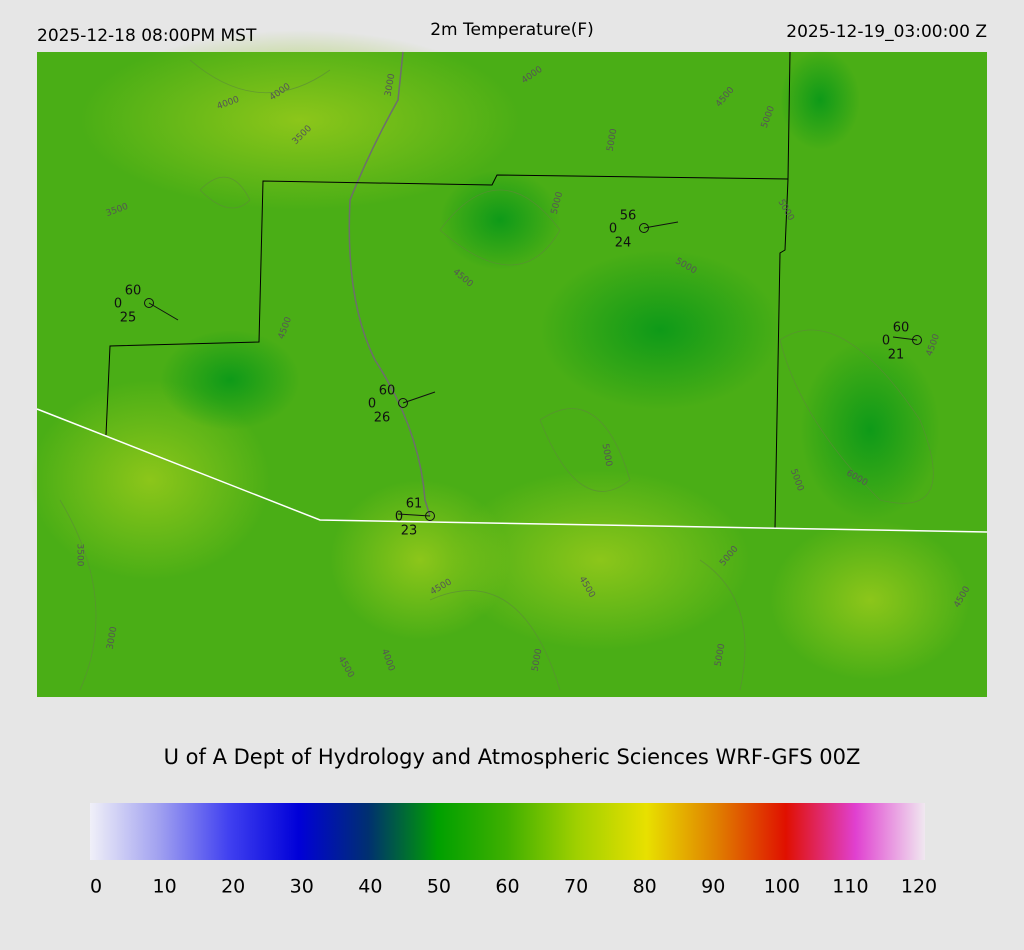 This screenshot has height=950, width=1024. I want to click on temperature: 61, so click(414, 504).